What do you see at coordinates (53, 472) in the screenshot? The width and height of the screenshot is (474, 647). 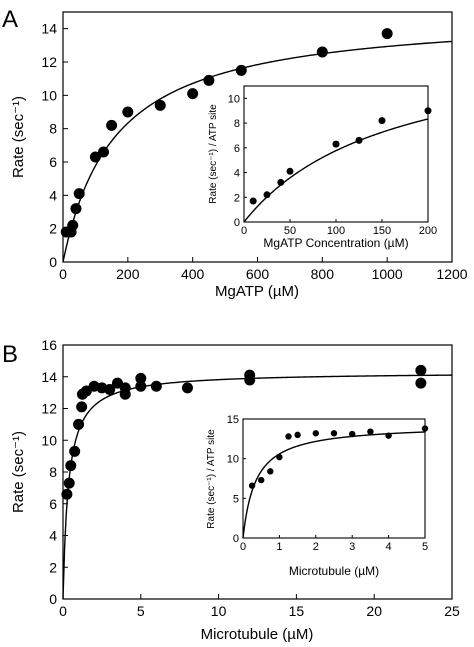 I see `main-b-y-tick-label: 8` at bounding box center [53, 472].